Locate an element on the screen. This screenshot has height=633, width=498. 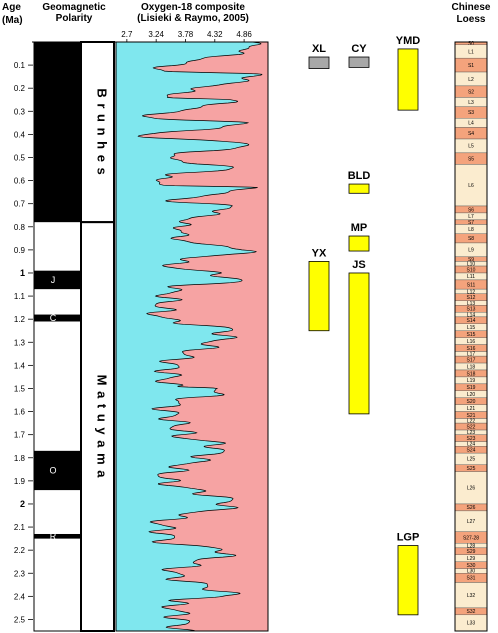
loess-unit-label: S10 is located at coordinates (471, 270).